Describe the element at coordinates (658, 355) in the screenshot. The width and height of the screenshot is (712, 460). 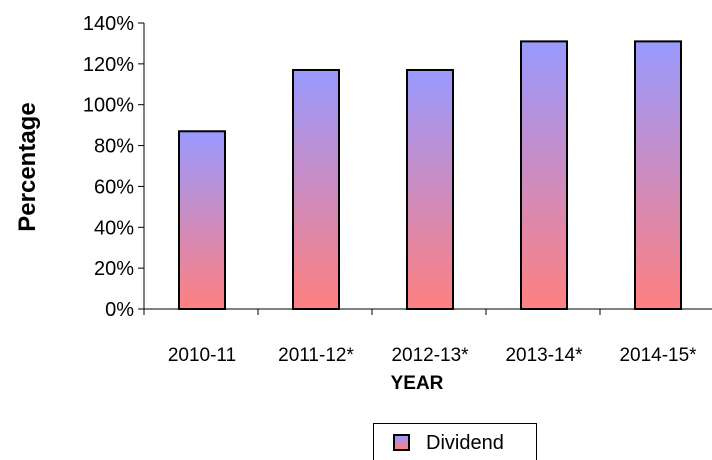
I see `x-category-label: 2014-15*` at that location.